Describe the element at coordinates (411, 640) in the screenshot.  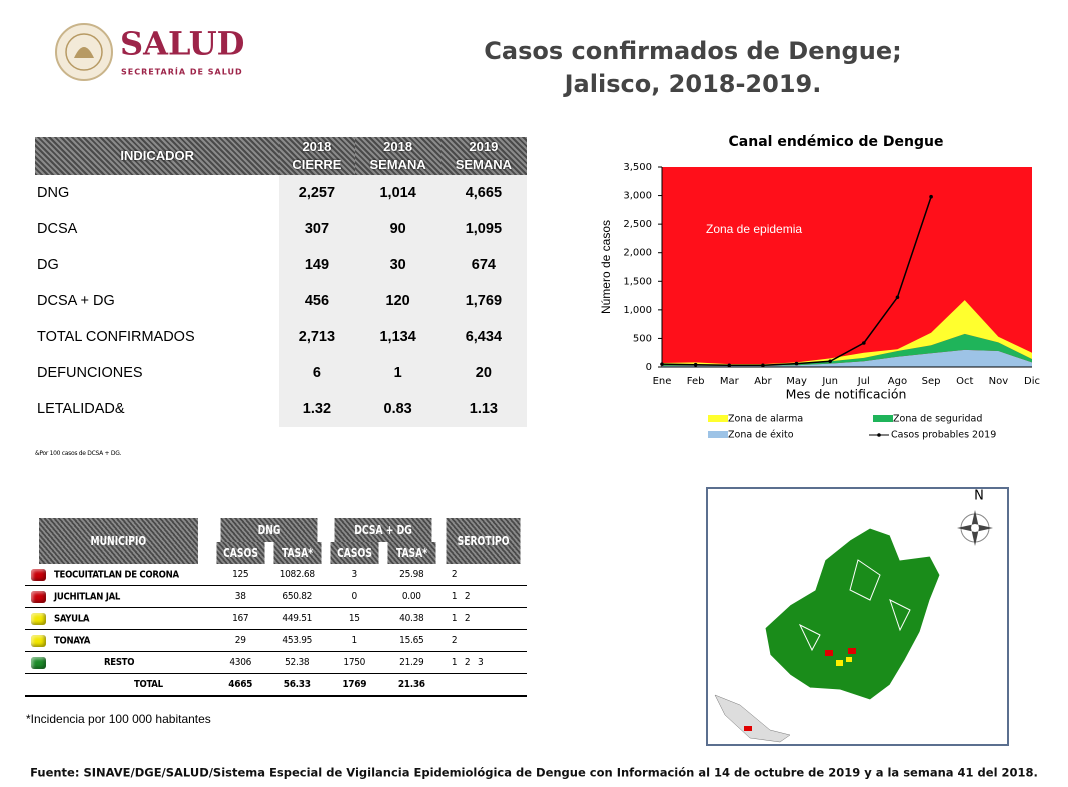
I see `cell-text: 15.65` at that location.